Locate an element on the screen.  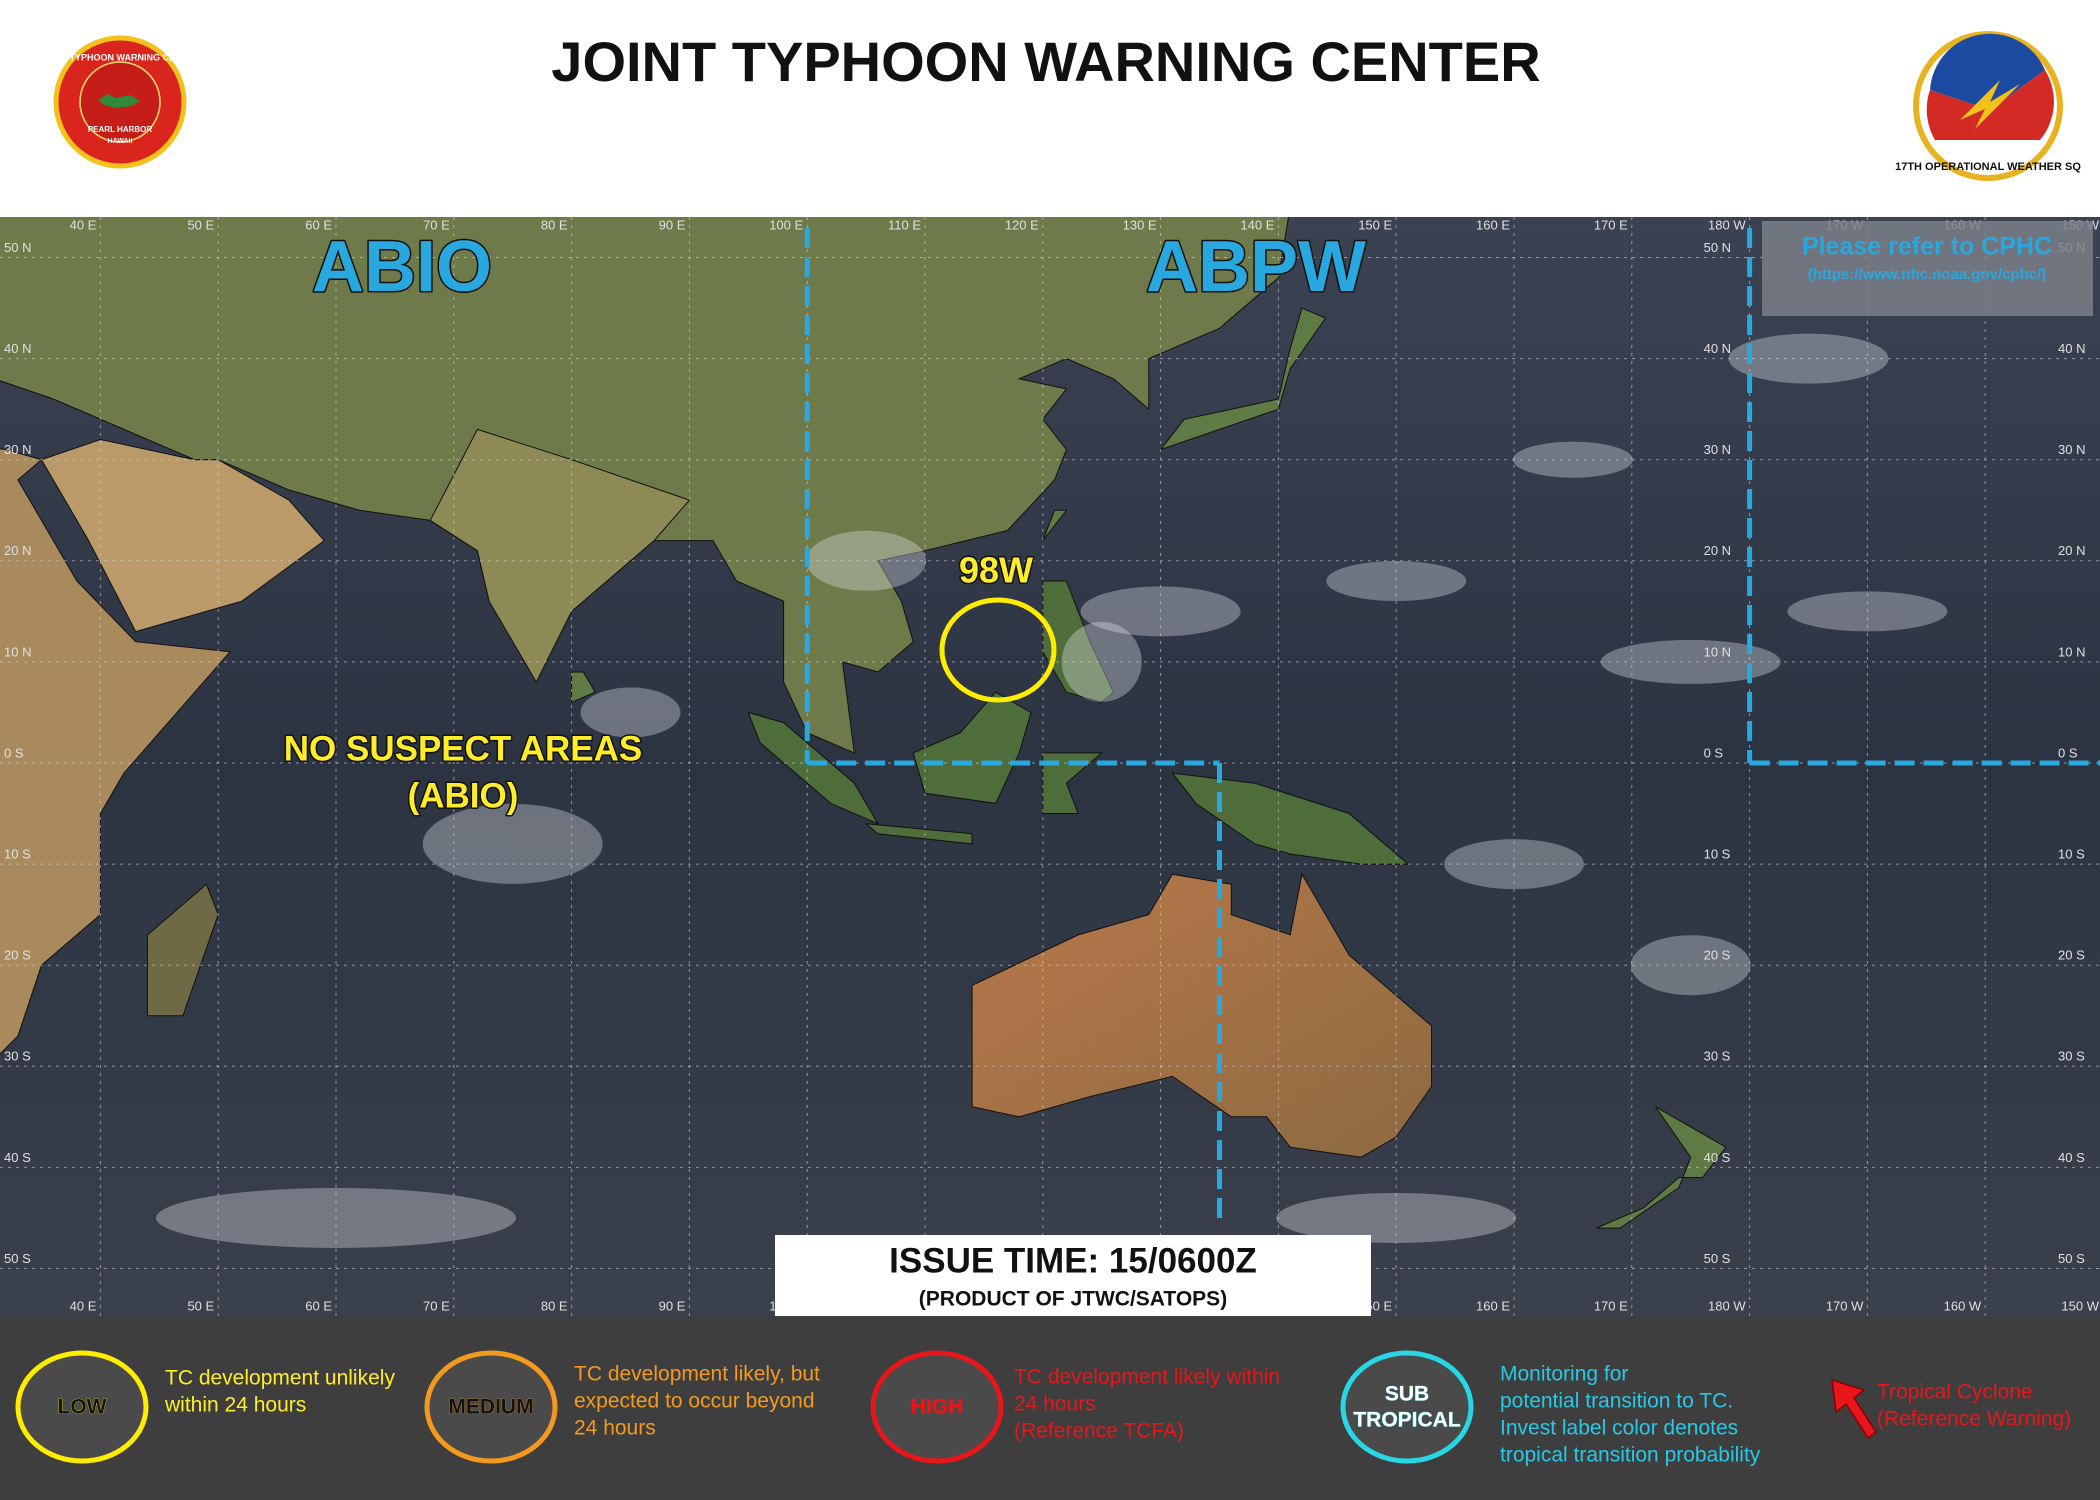
lon-label: 140 E is located at coordinates (1257, 224).